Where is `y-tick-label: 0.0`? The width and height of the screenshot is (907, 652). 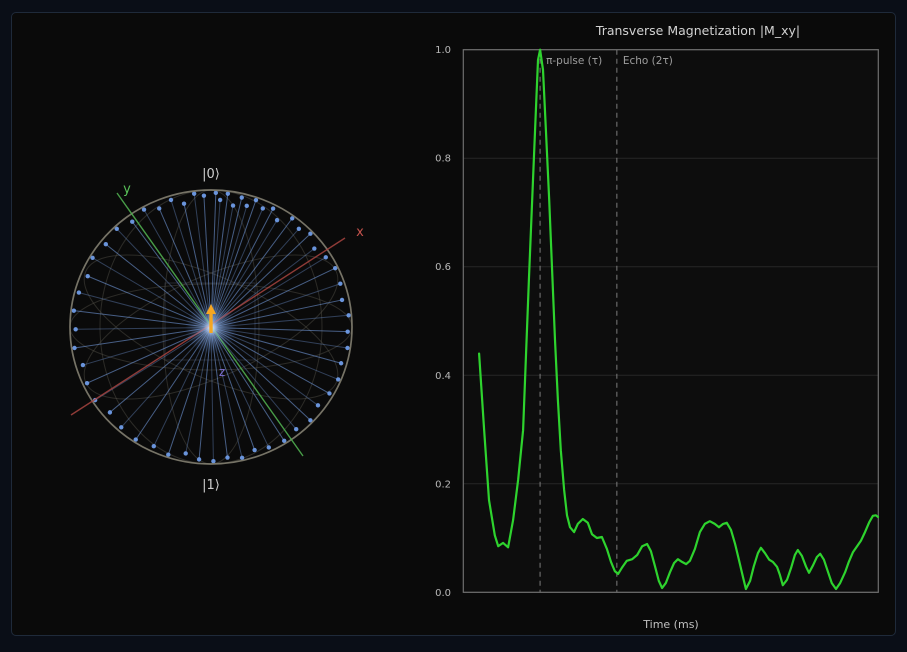
y-tick-label: 0.0 is located at coordinates (443, 593).